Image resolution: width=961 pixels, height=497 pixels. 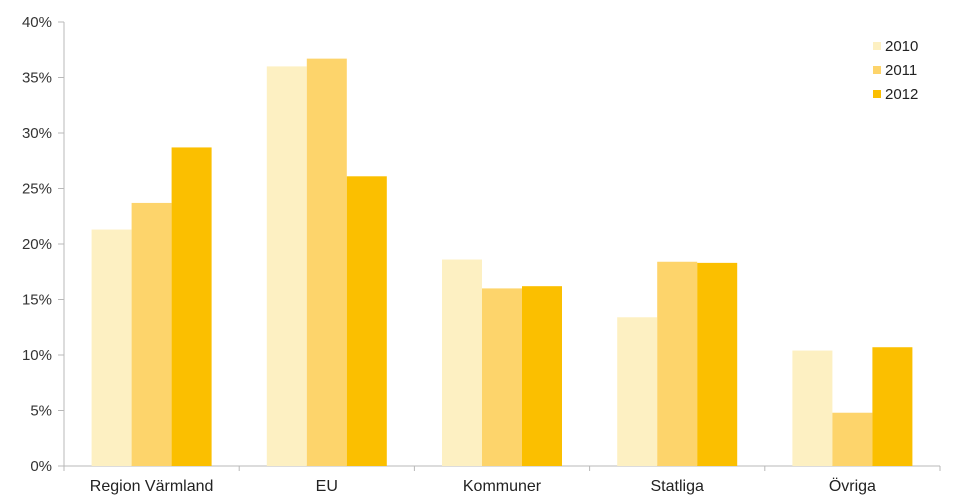 What do you see at coordinates (41, 466) in the screenshot?
I see `y-tick-label: 0%` at bounding box center [41, 466].